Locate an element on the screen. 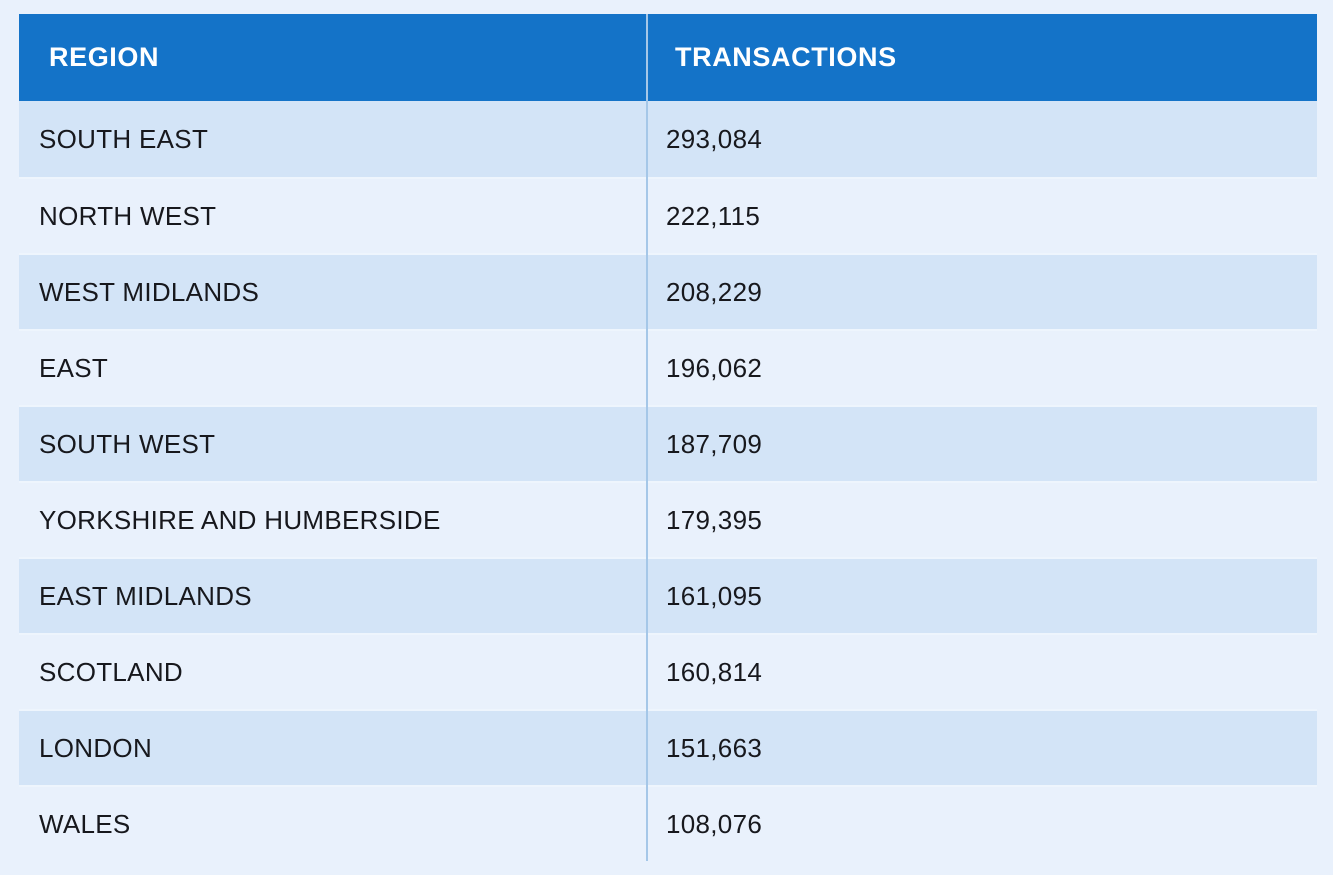  transactions-cell: 160,814 is located at coordinates (714, 671).